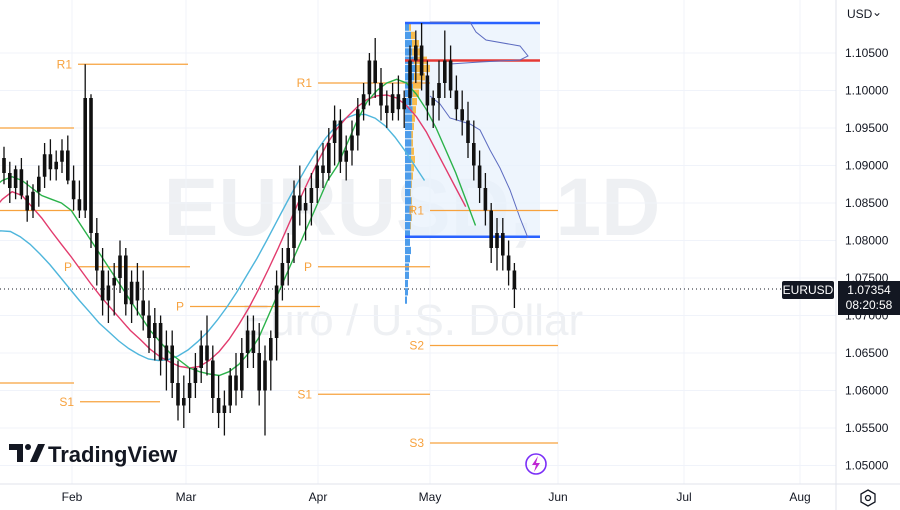  I want to click on chevron-down-icon: ⌄, so click(877, 12).